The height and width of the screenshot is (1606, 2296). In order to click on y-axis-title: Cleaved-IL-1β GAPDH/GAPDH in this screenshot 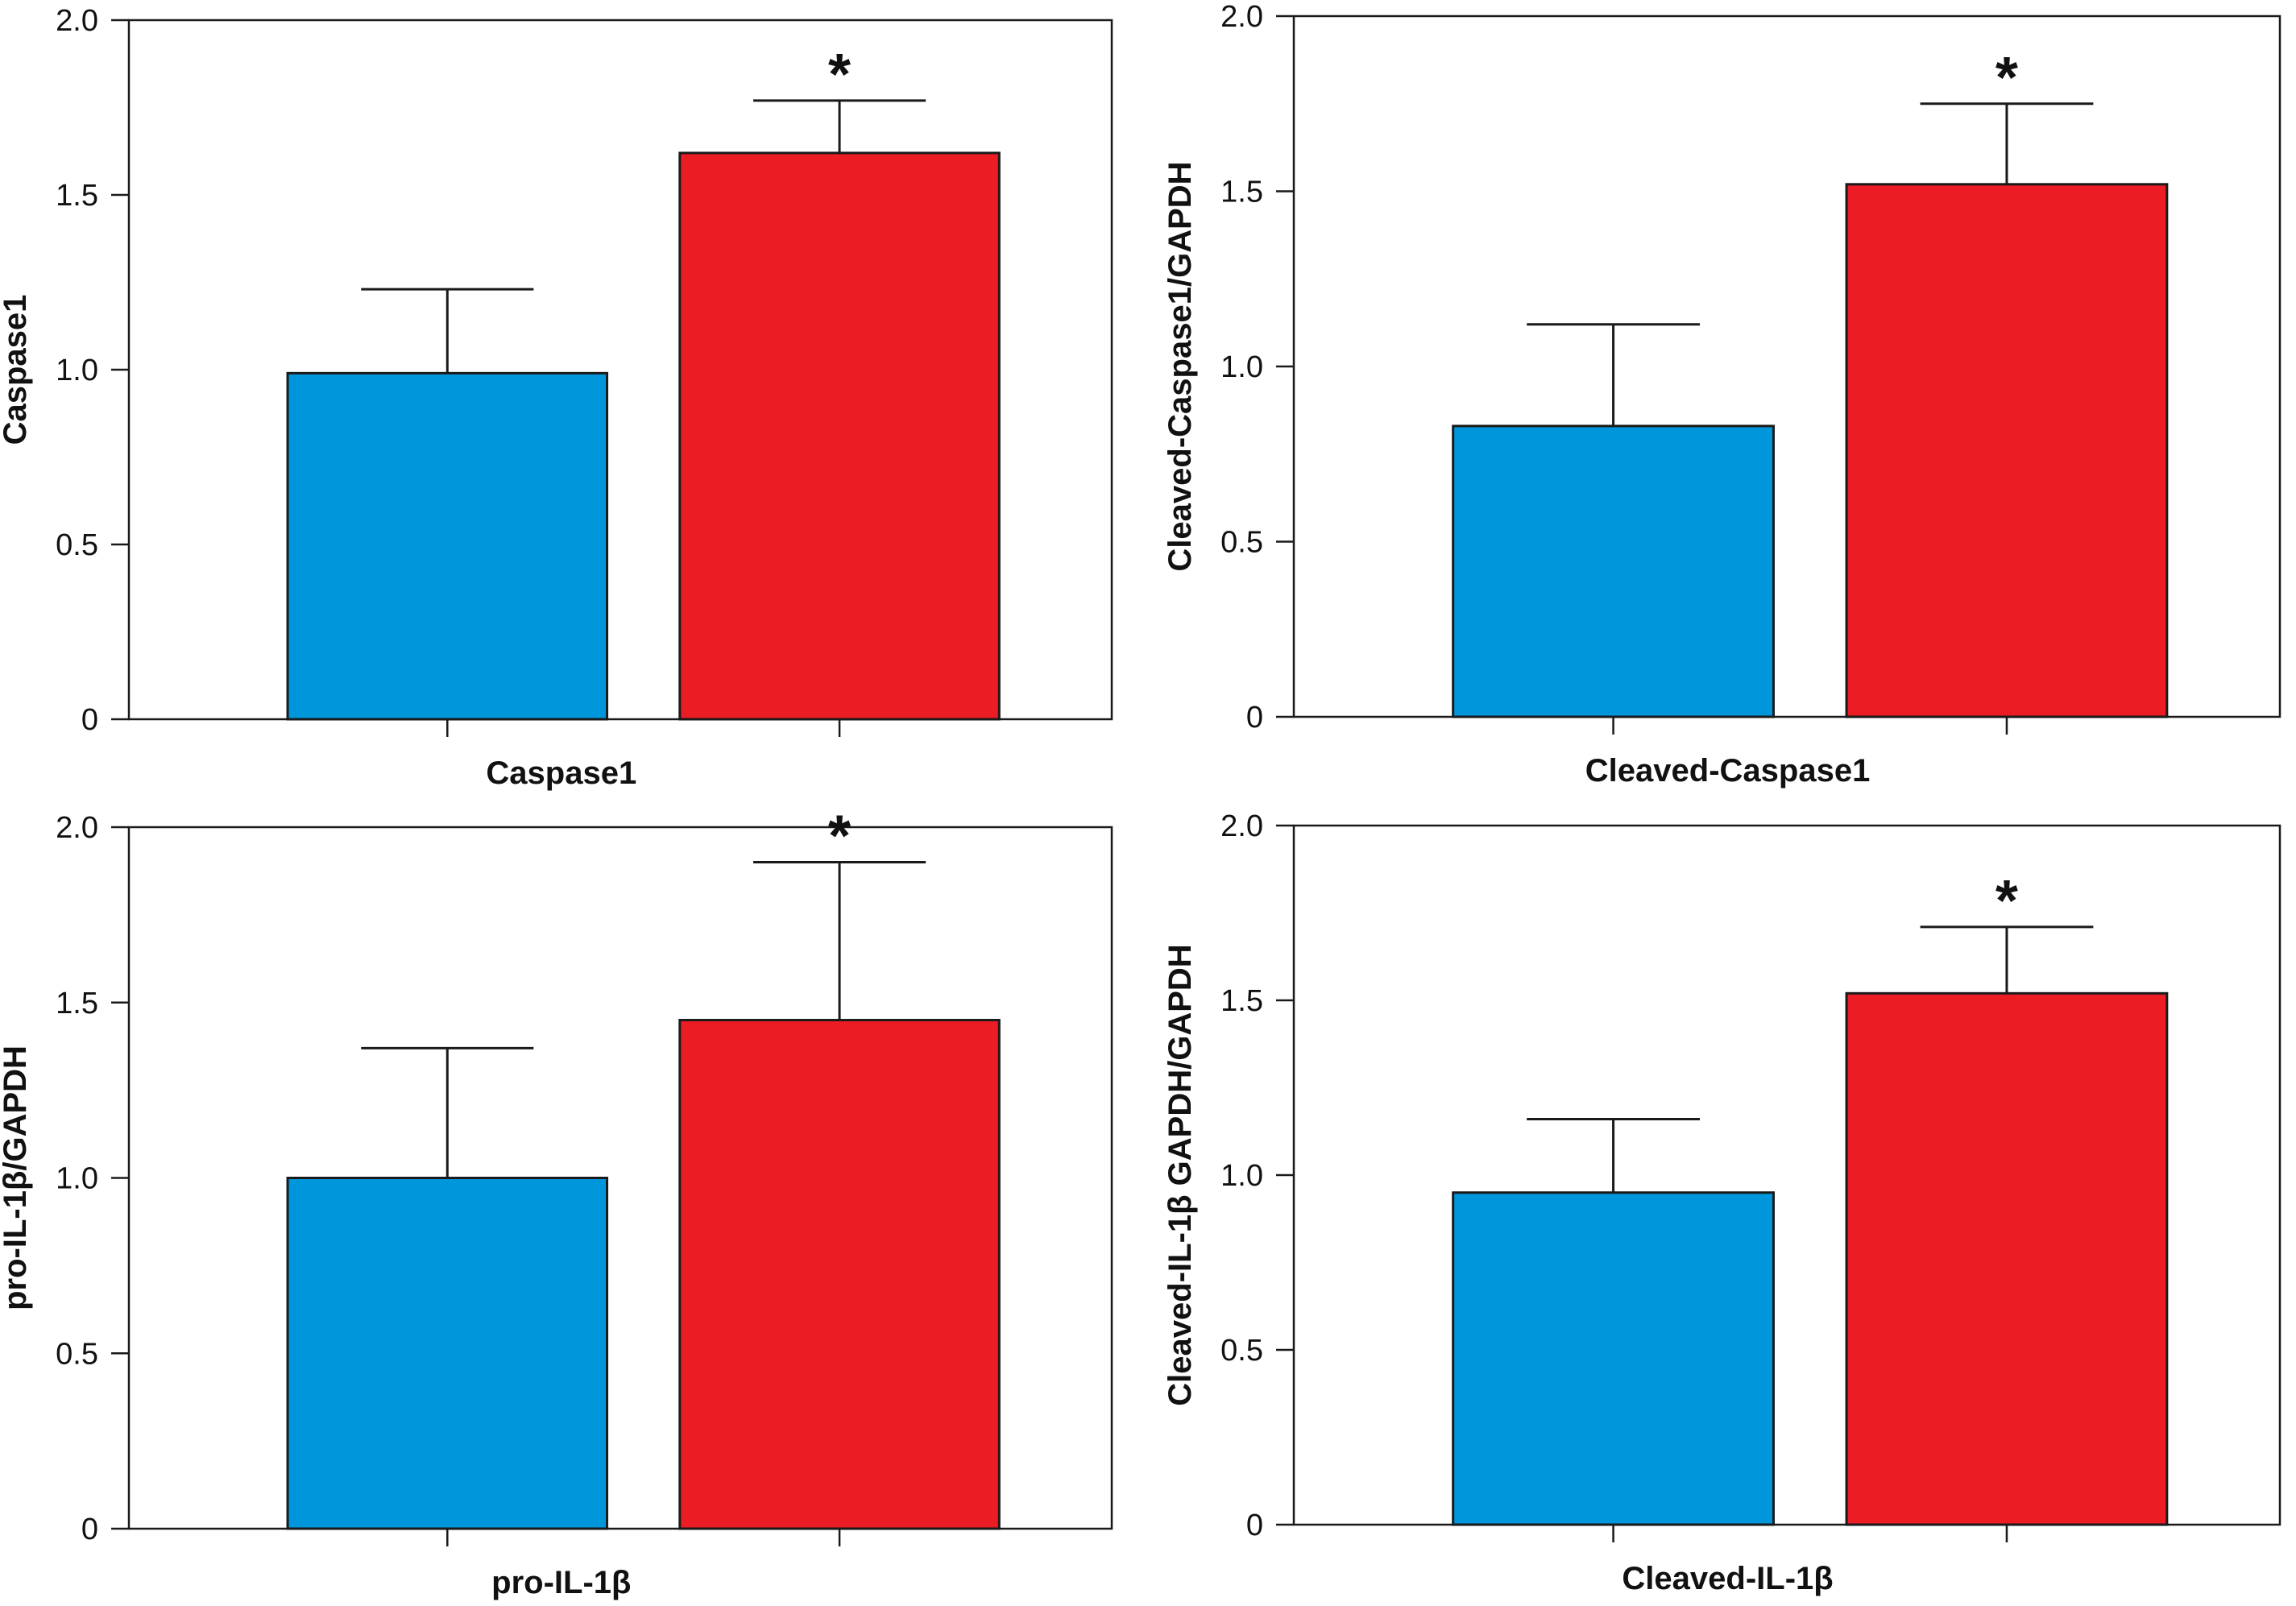, I will do `click(1180, 1174)`.